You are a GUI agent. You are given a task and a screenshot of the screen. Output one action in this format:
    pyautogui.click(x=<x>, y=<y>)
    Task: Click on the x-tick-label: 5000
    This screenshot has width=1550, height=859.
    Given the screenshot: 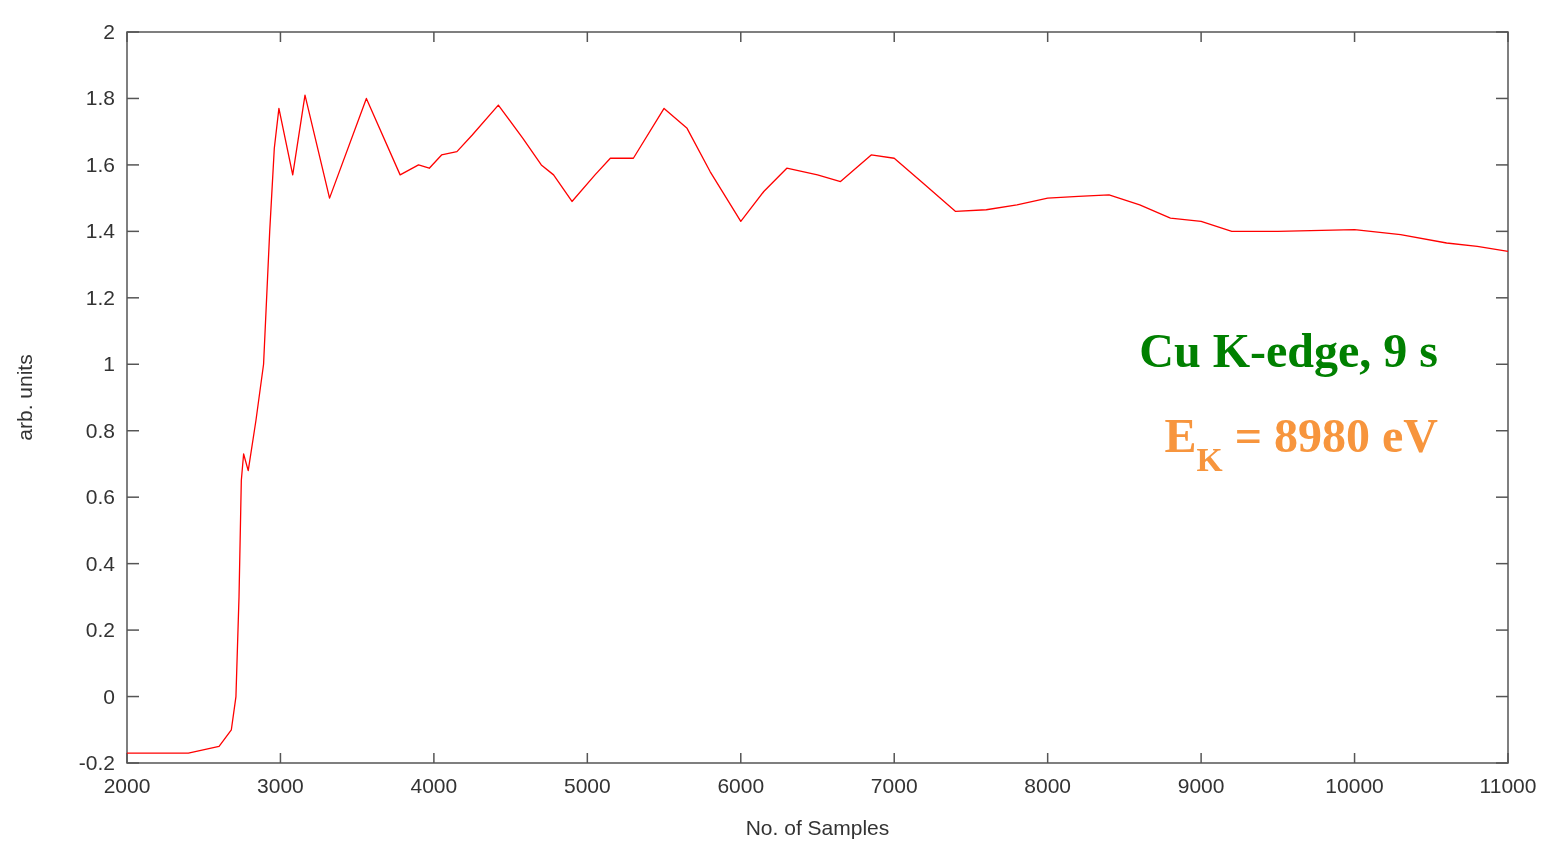 What is the action you would take?
    pyautogui.click(x=587, y=785)
    